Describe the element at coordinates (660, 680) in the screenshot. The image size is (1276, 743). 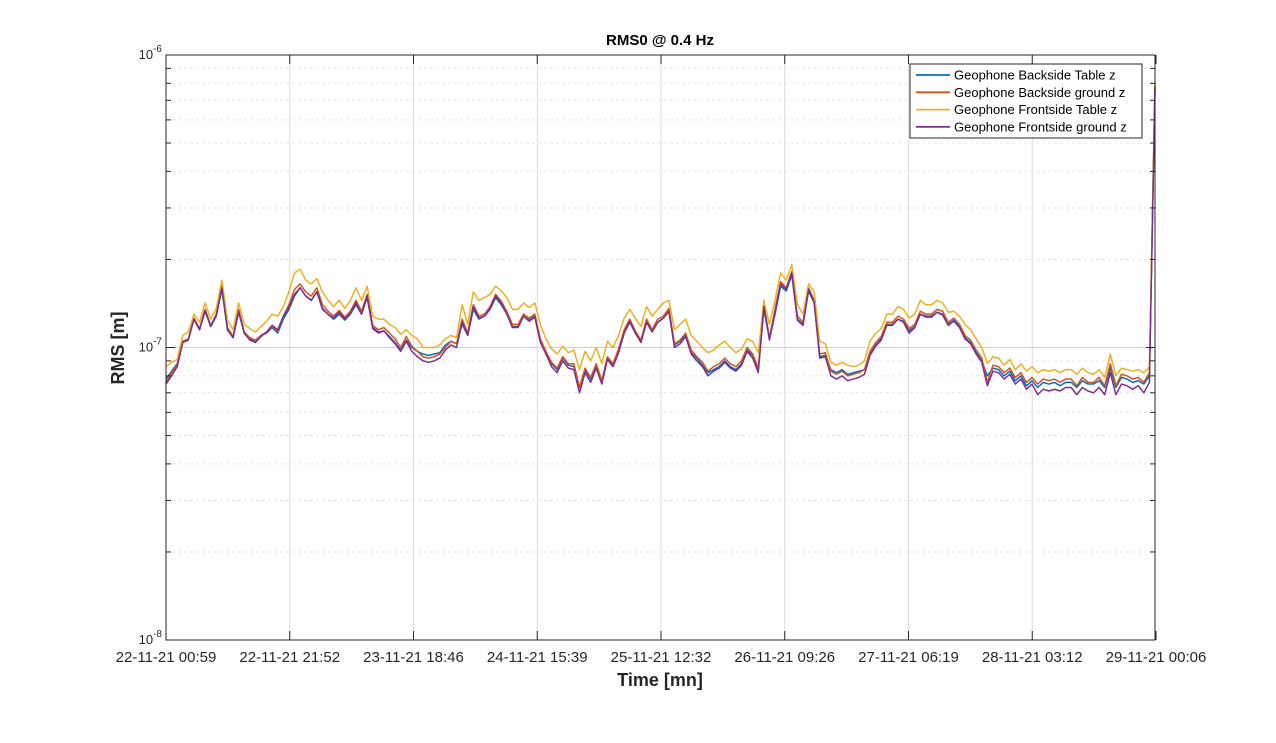
I see `x-axis-label: Time [mn]` at that location.